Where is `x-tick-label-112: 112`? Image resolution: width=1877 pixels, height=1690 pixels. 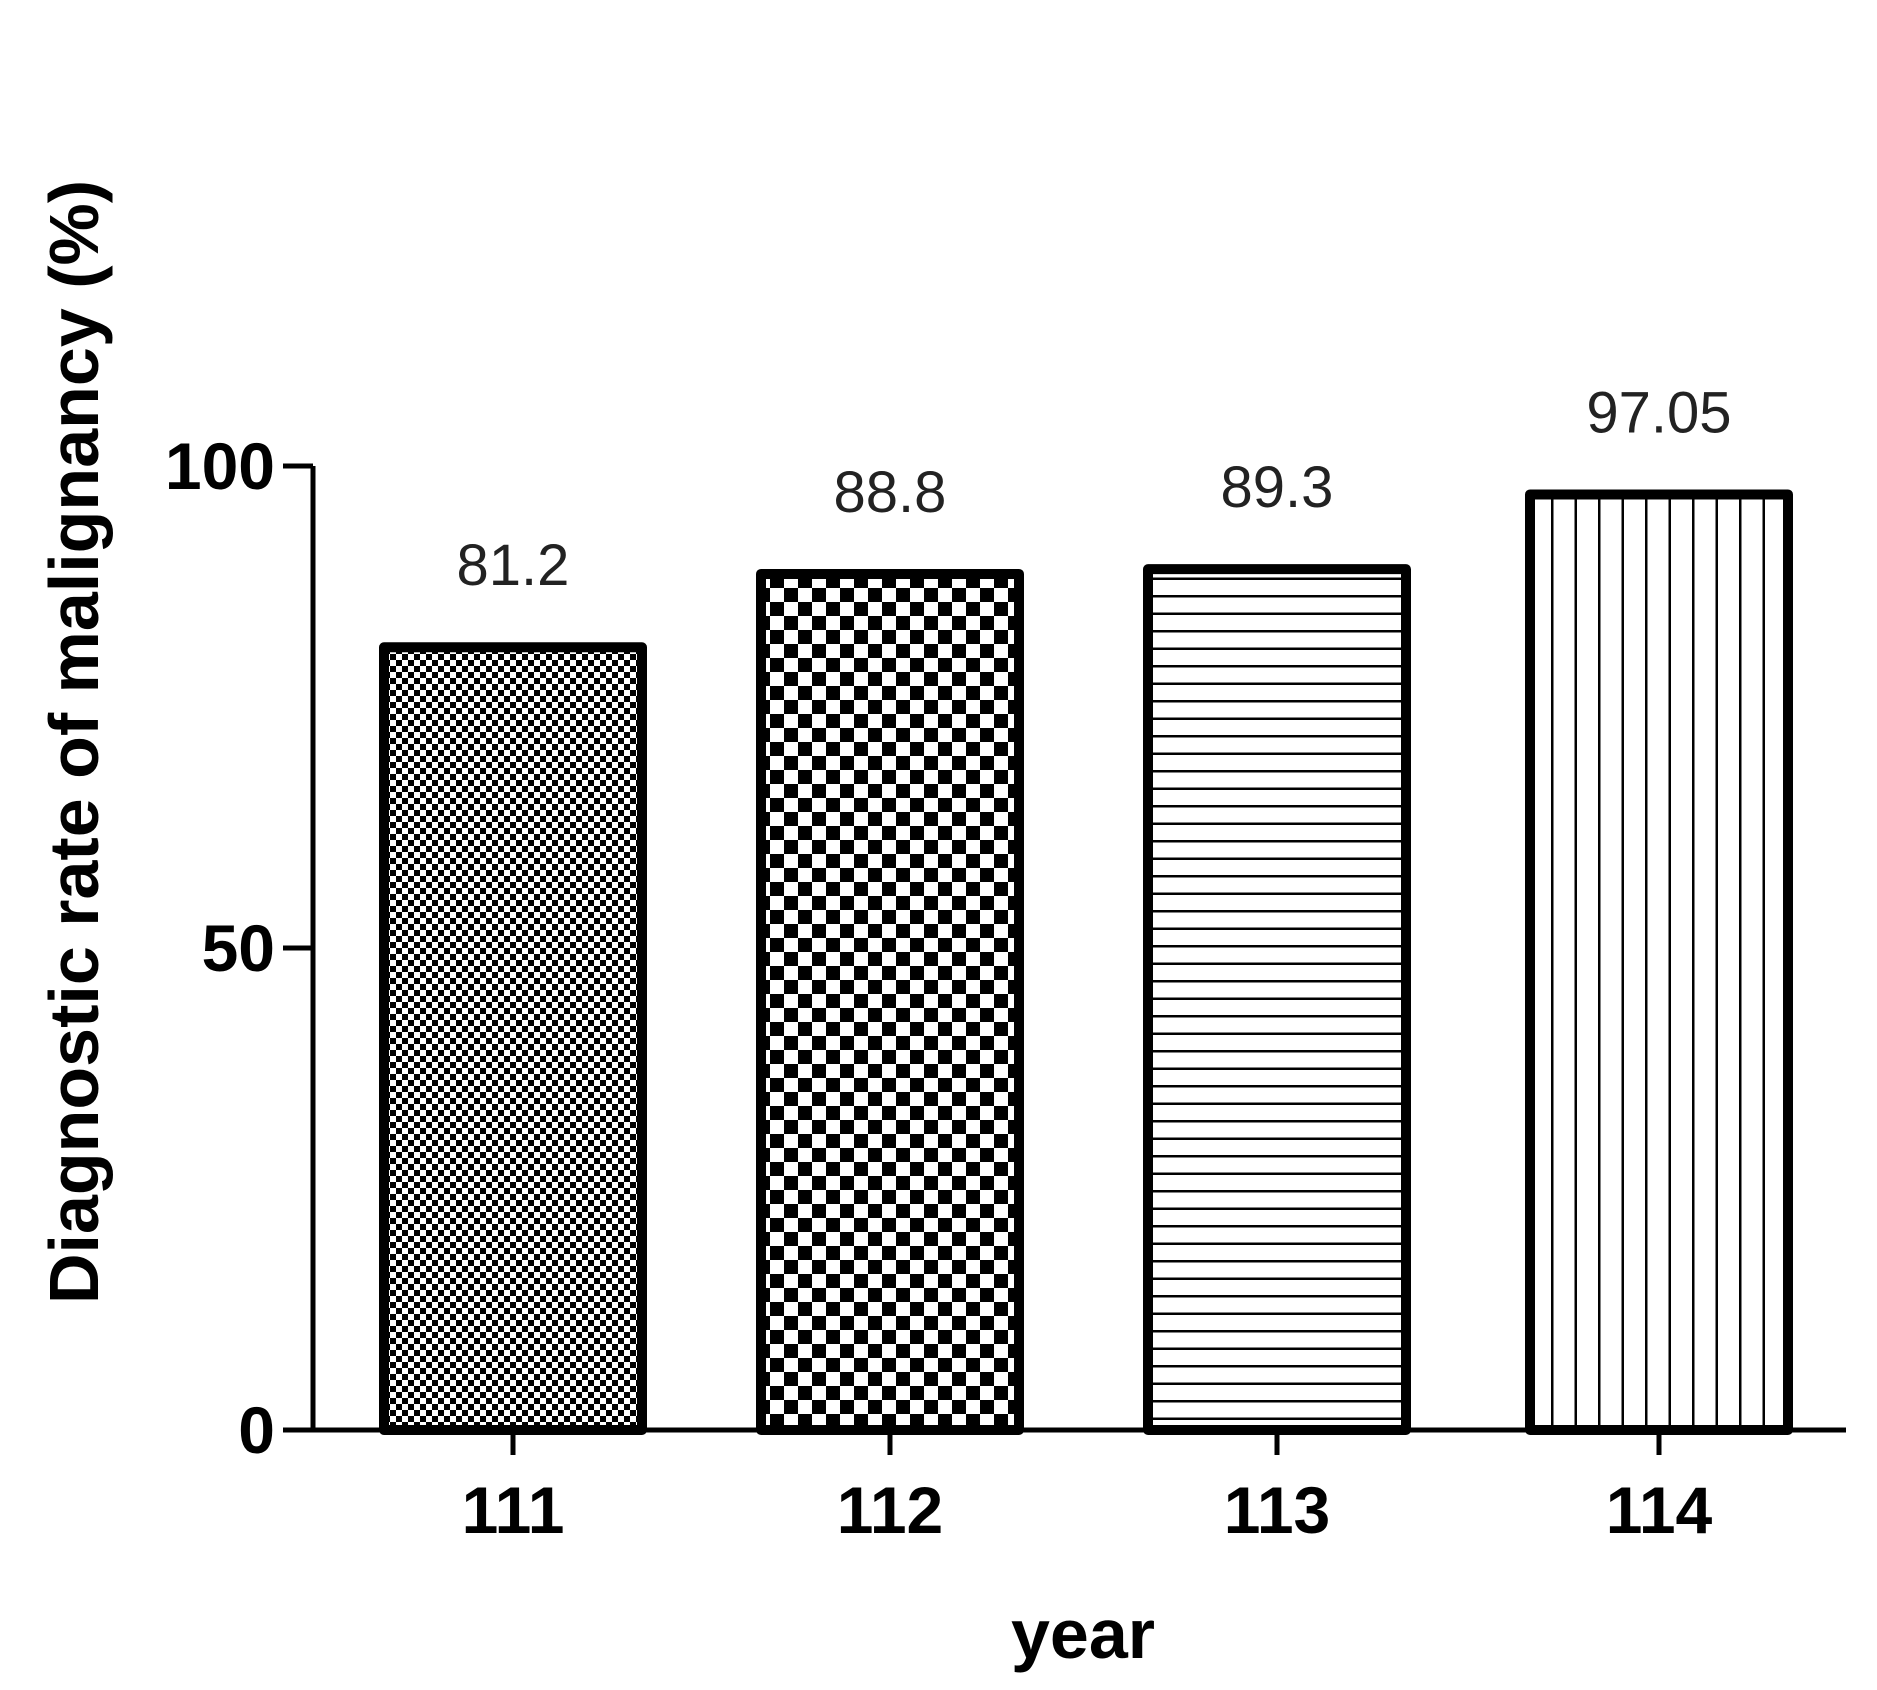 x-tick-label-112: 112 is located at coordinates (890, 1510).